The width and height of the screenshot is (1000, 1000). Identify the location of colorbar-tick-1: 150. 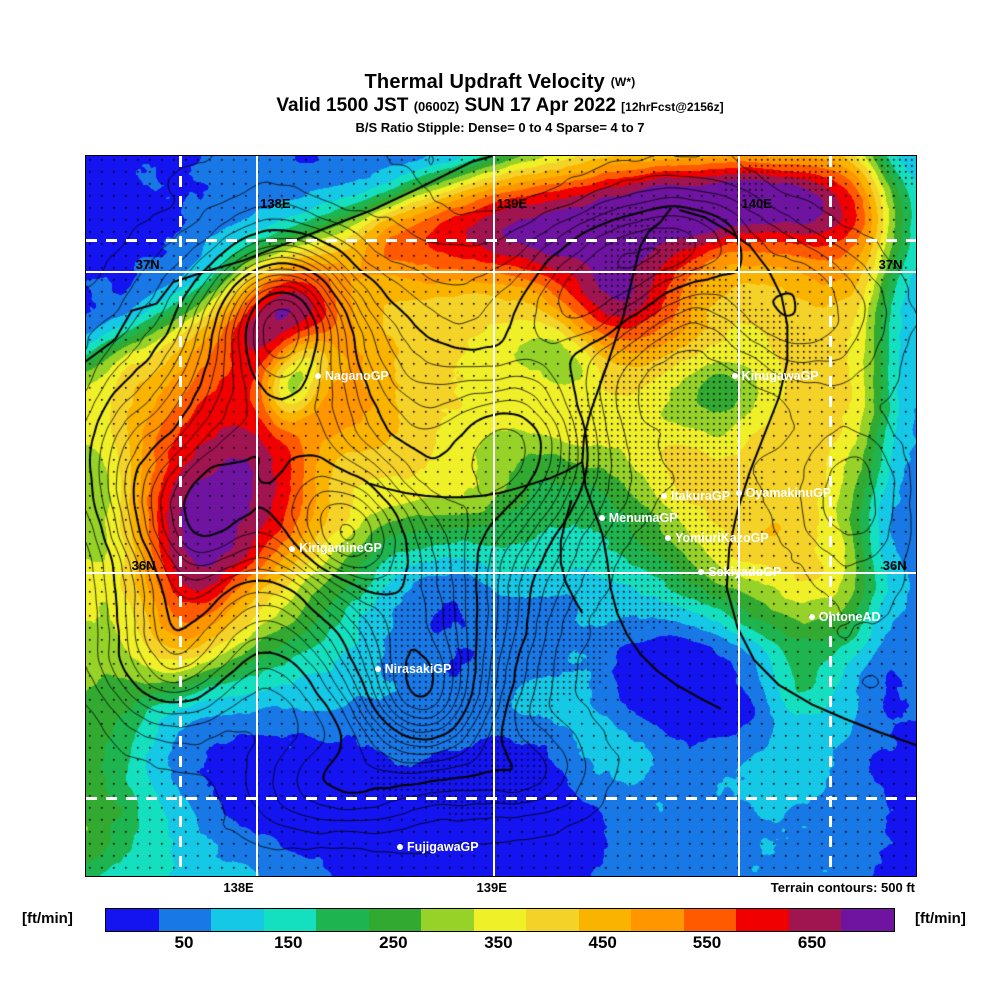
(288, 942).